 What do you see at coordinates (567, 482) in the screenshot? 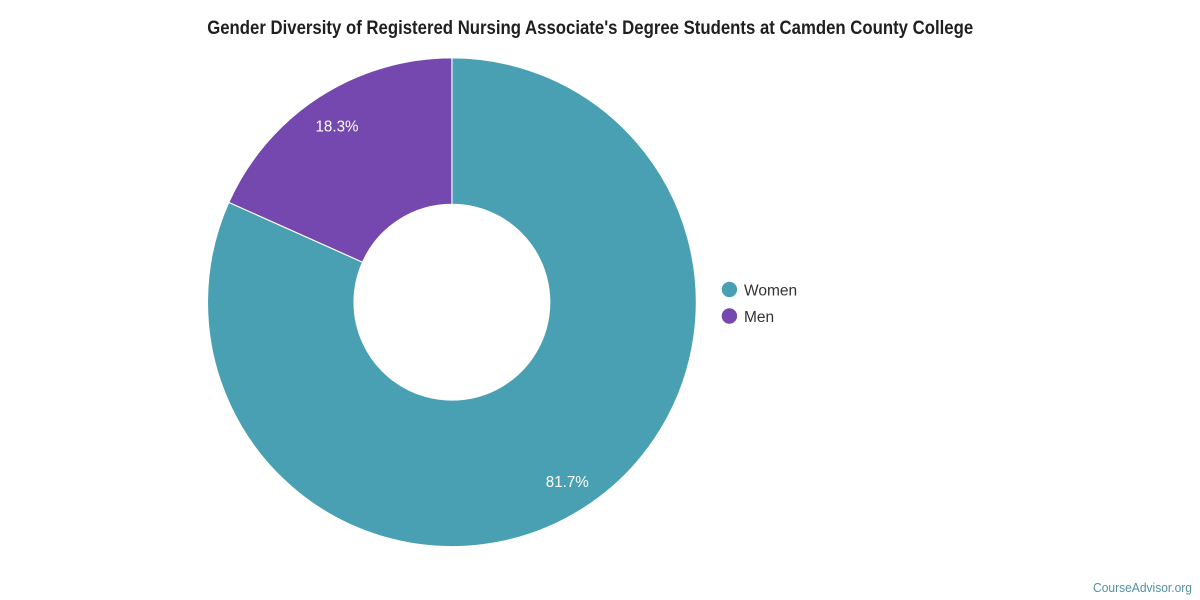
I see `svg-text: 81.7%` at bounding box center [567, 482].